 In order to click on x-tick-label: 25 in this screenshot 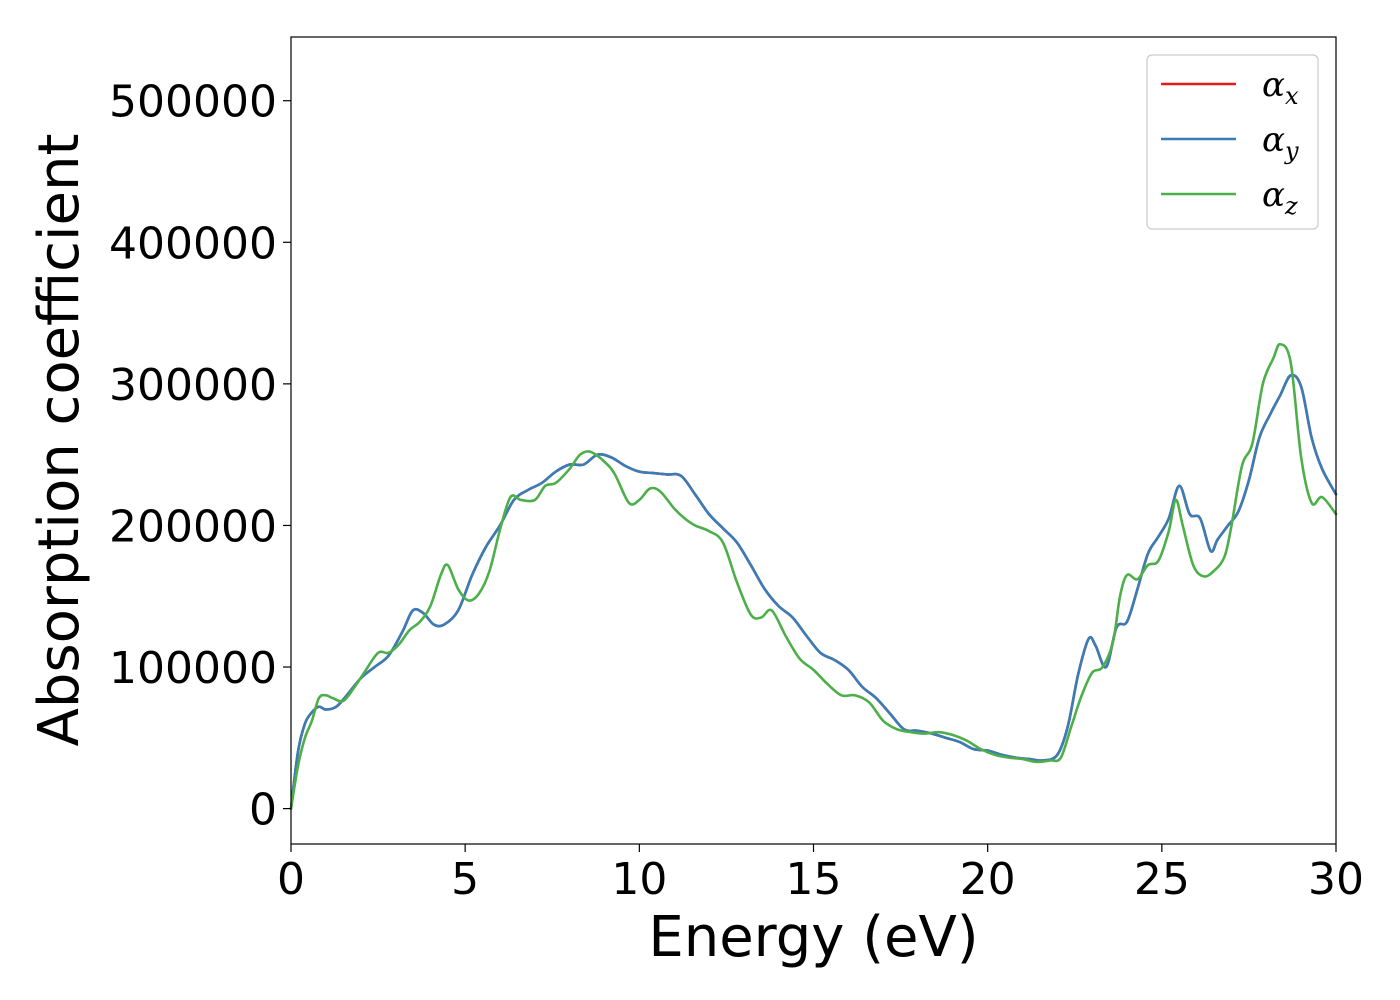, I will do `click(1162, 879)`.